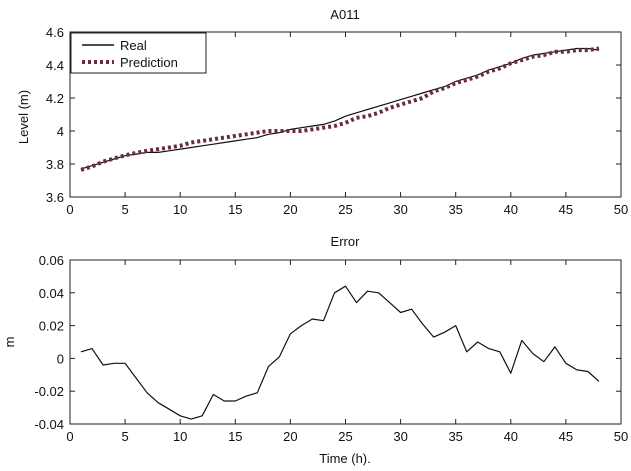 The width and height of the screenshot is (631, 471). What do you see at coordinates (51, 260) in the screenshot?
I see `error-y-tick-label: 0.06` at bounding box center [51, 260].